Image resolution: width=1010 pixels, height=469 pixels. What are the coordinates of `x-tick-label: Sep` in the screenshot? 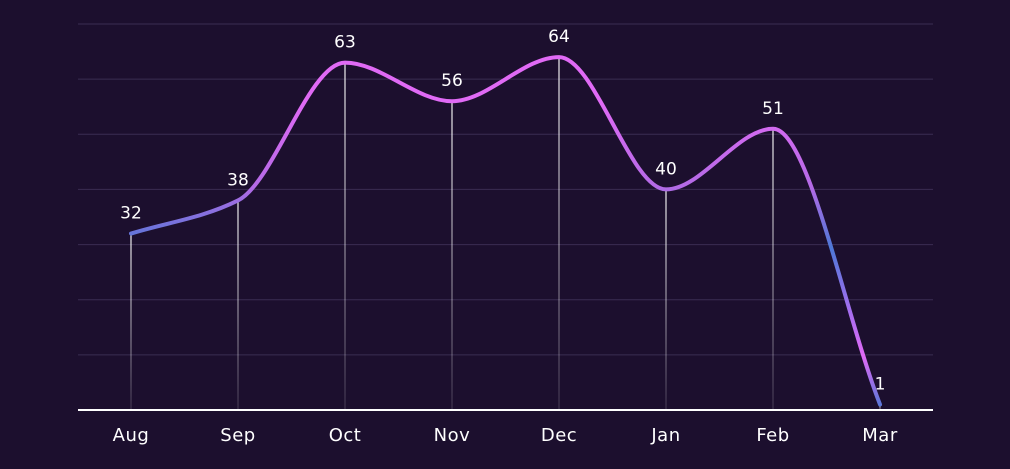 It's located at (237, 435).